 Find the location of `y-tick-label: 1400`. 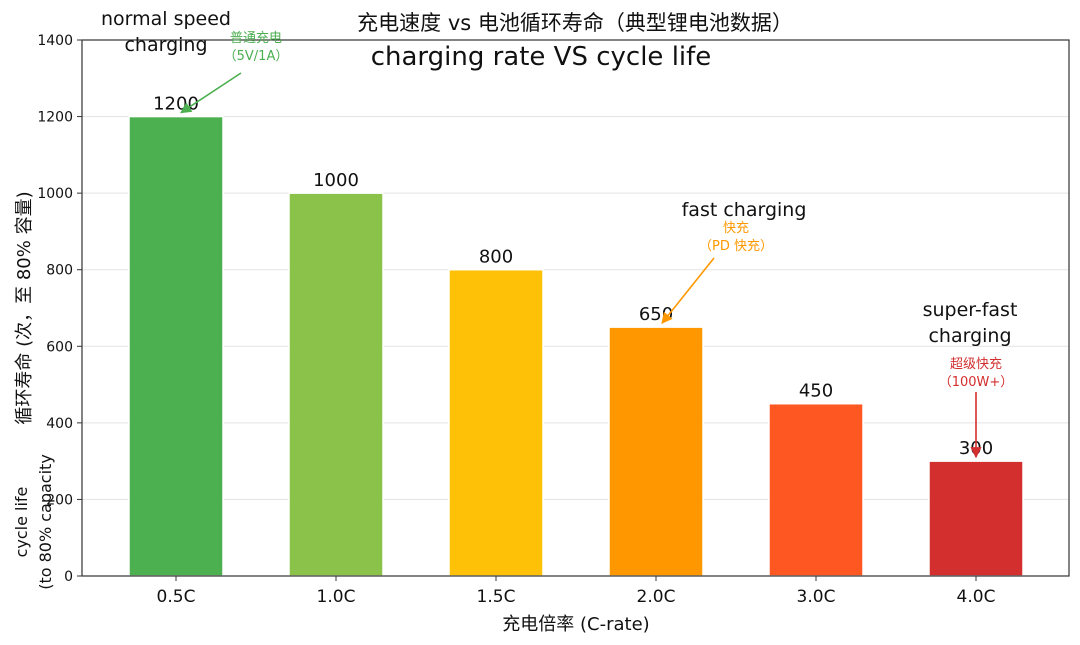

y-tick-label: 1400 is located at coordinates (55, 41).